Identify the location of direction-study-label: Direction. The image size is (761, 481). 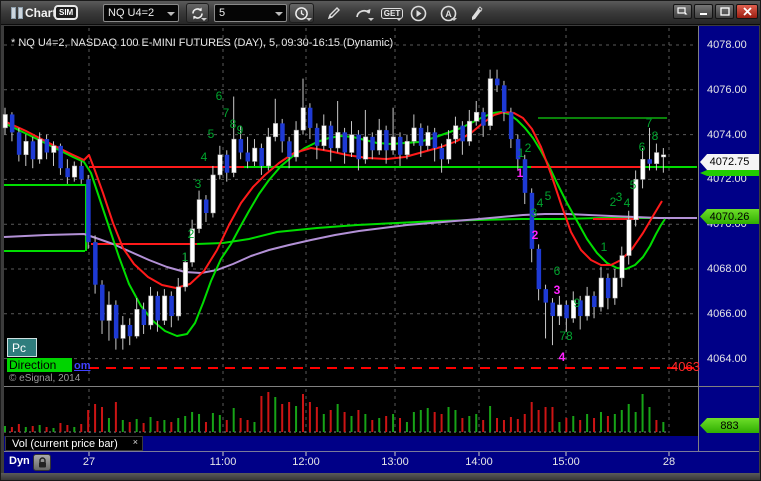
(39, 365).